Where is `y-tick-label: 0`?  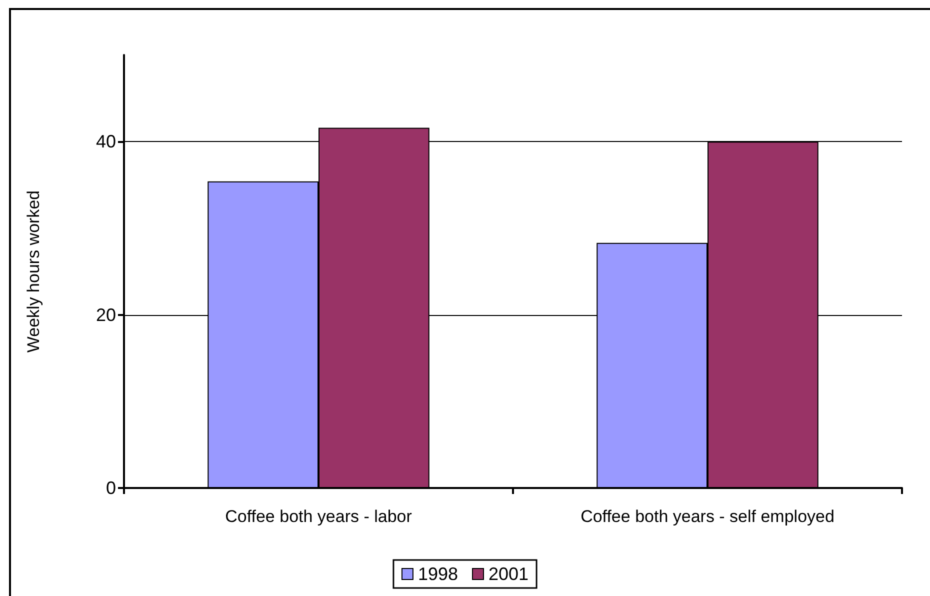
y-tick-label: 0 is located at coordinates (111, 488).